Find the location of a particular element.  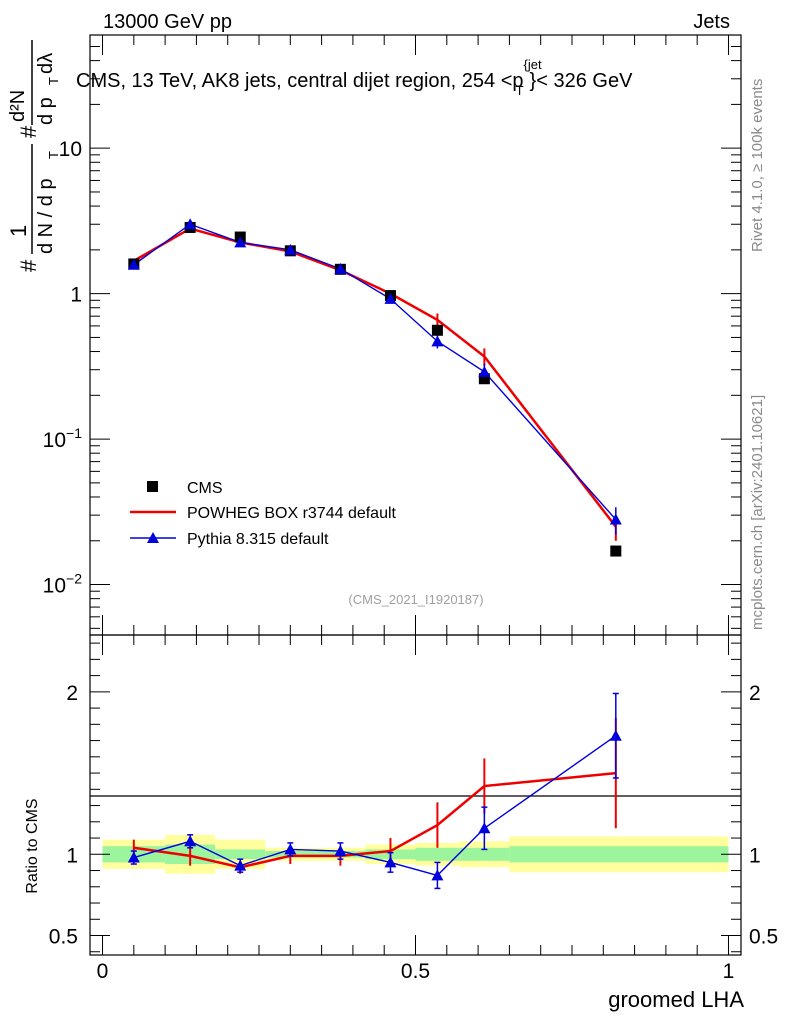

mcplots-label: mcplots.cern.ch [arXiv:2401.10621] is located at coordinates (757, 512).